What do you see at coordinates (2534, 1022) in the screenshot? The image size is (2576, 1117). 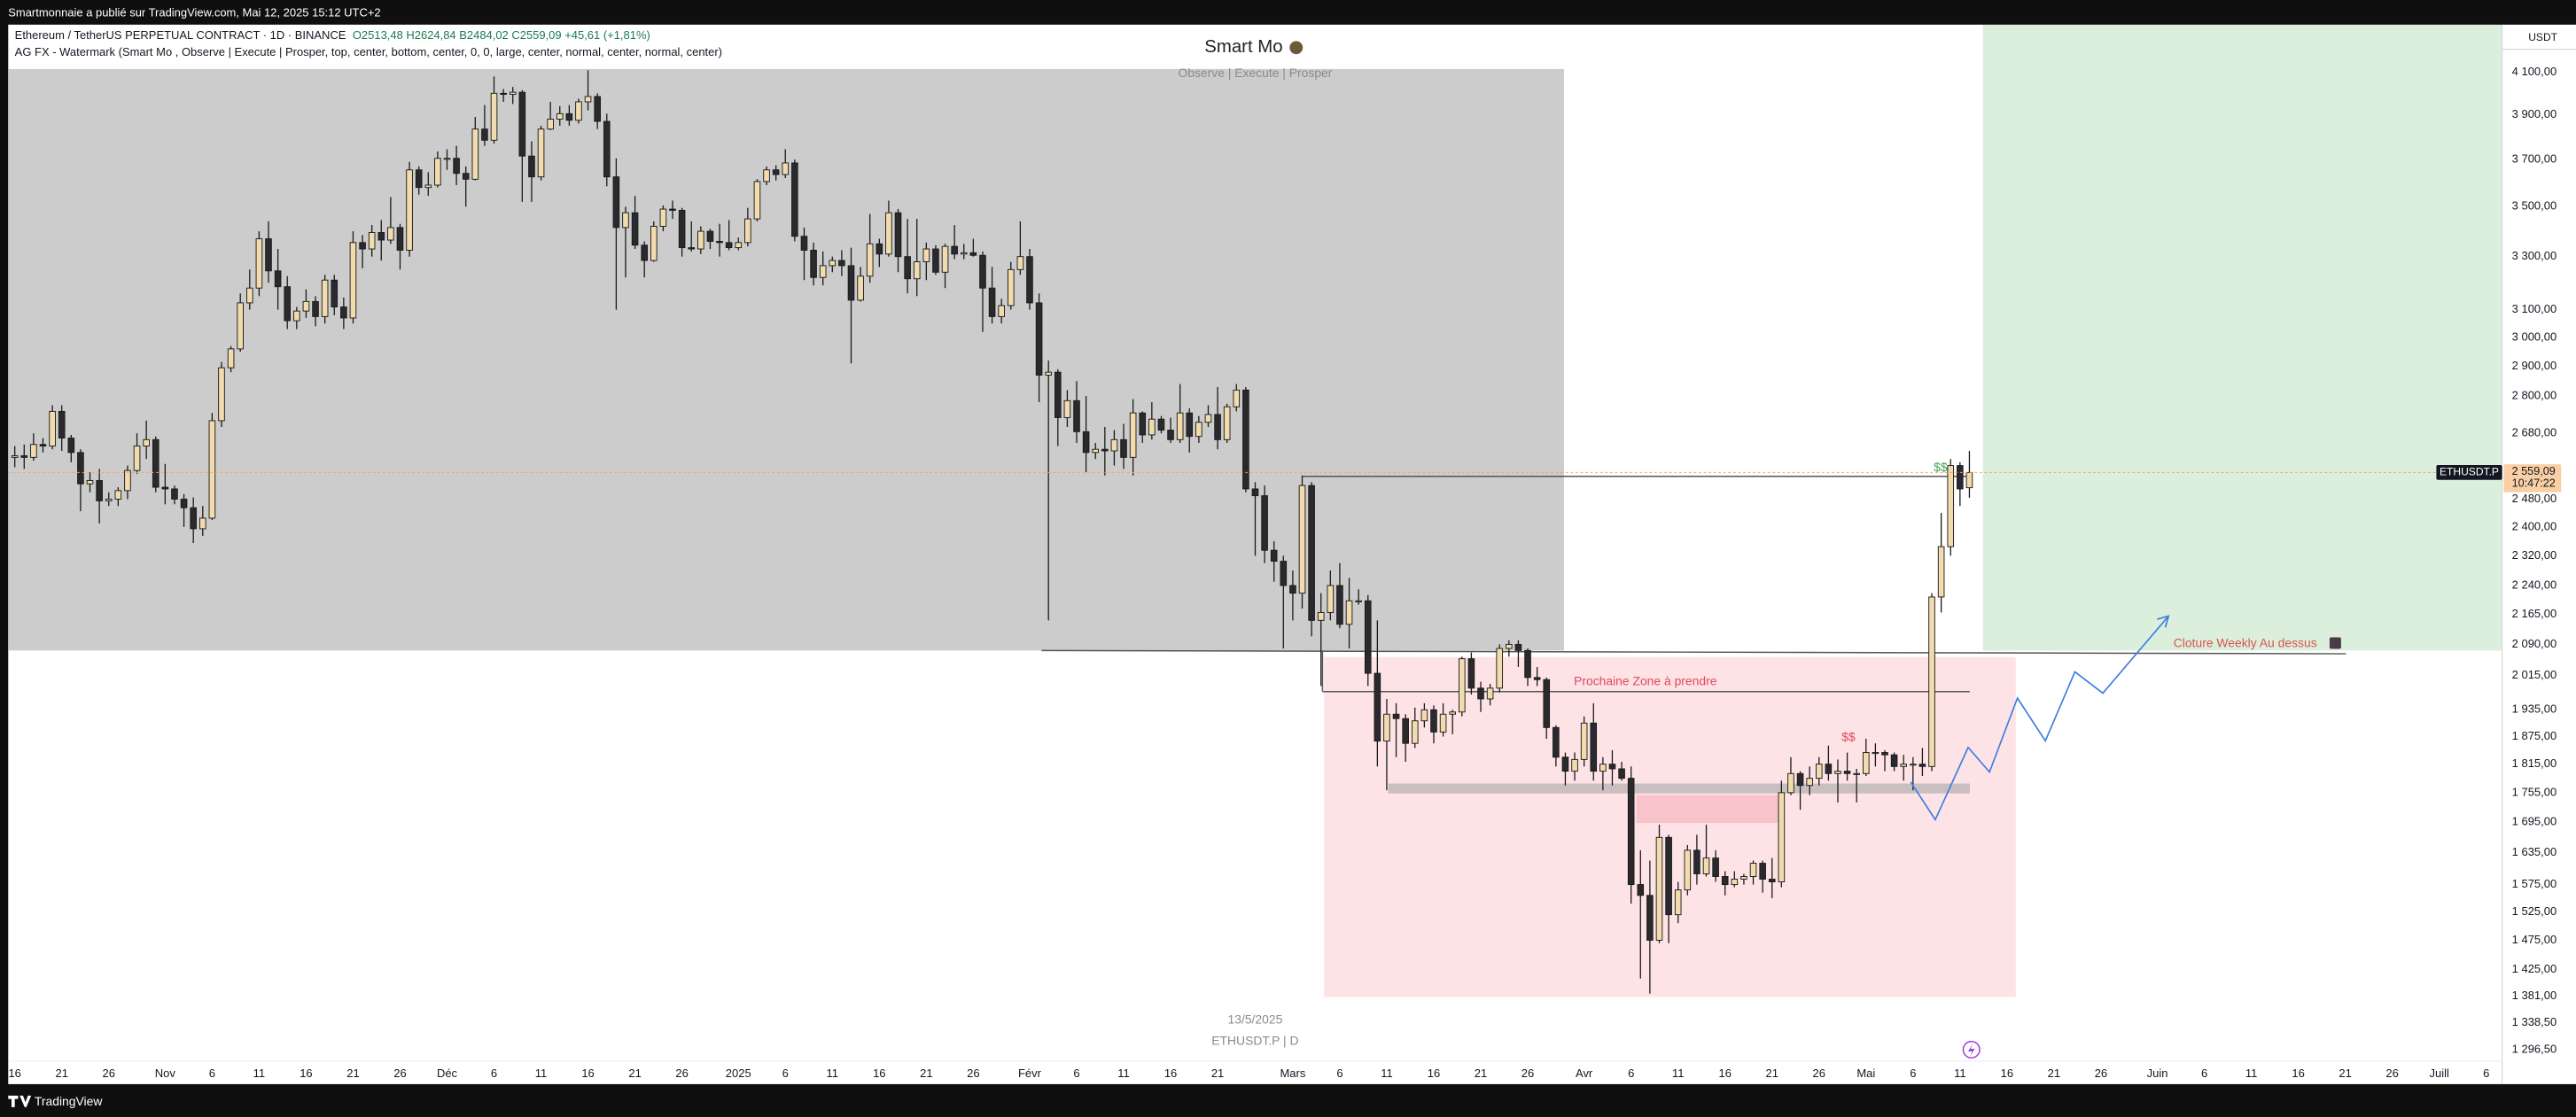 I see `y-tick-label: 1 338,50` at bounding box center [2534, 1022].